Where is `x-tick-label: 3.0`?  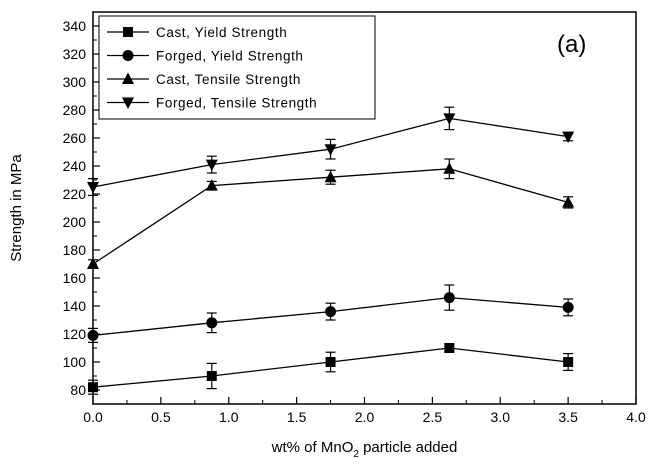 x-tick-label: 3.0 is located at coordinates (501, 417).